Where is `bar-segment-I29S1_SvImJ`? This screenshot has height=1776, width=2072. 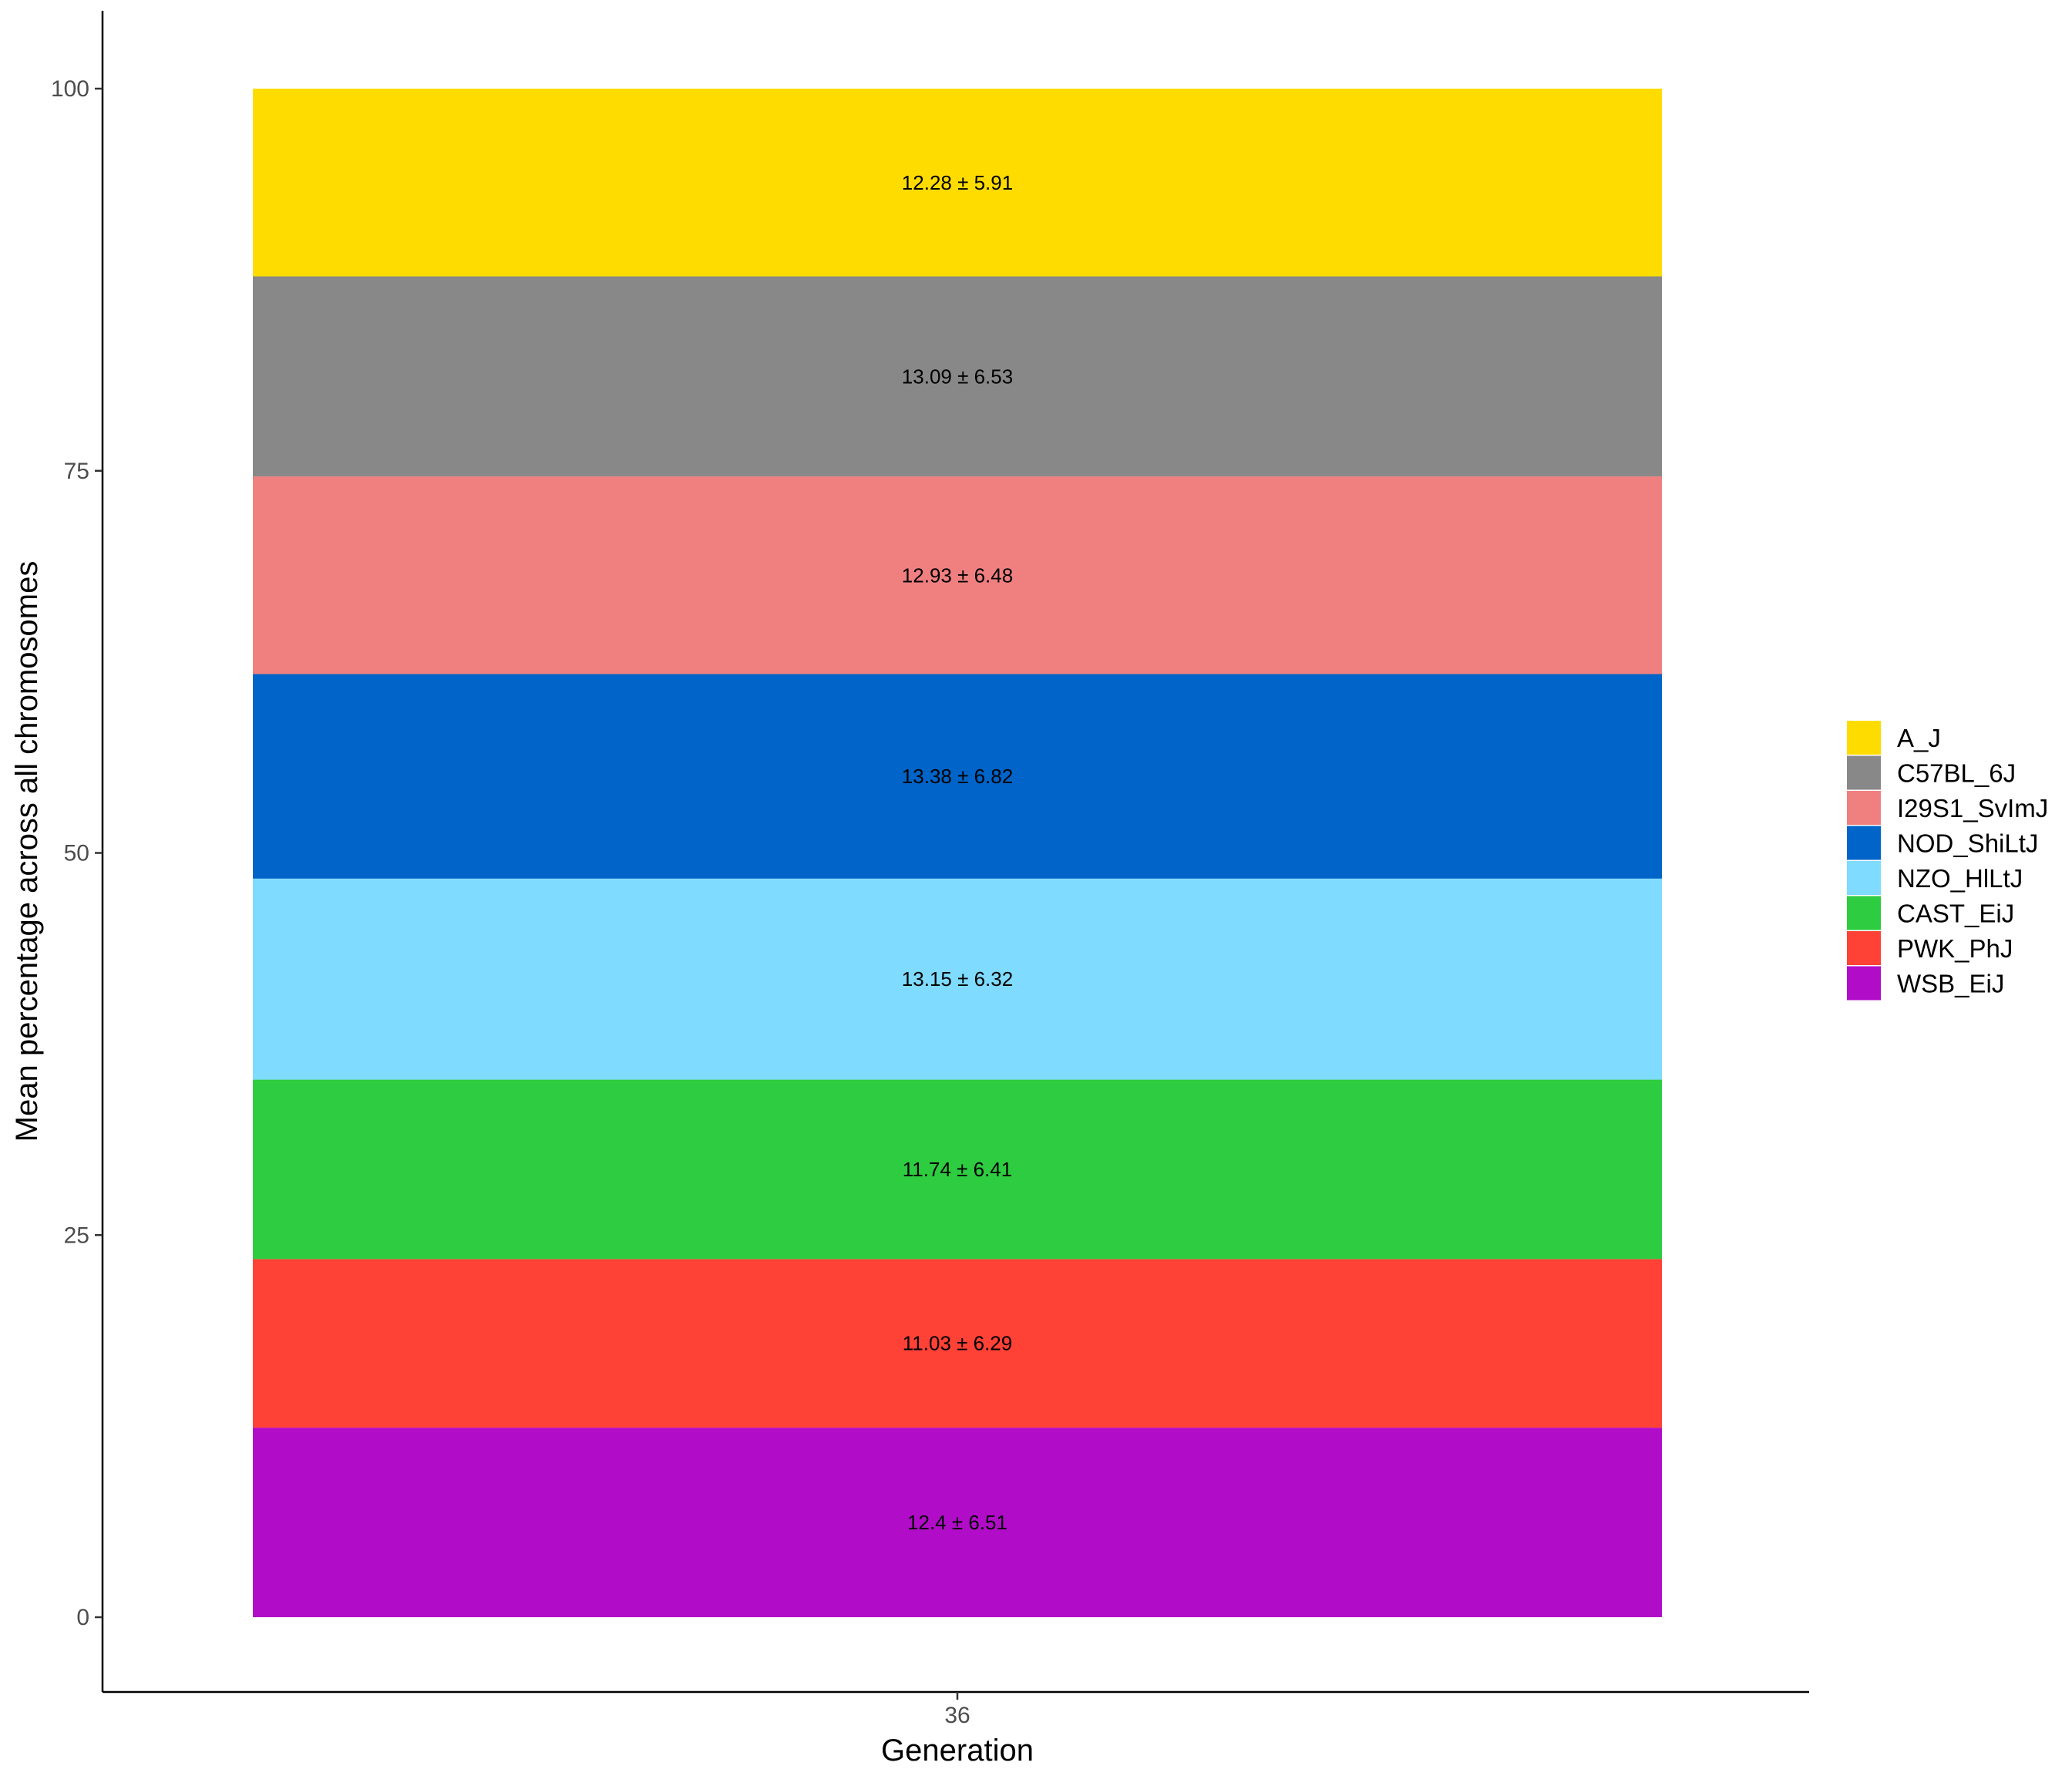 bar-segment-I29S1_SvImJ is located at coordinates (958, 575).